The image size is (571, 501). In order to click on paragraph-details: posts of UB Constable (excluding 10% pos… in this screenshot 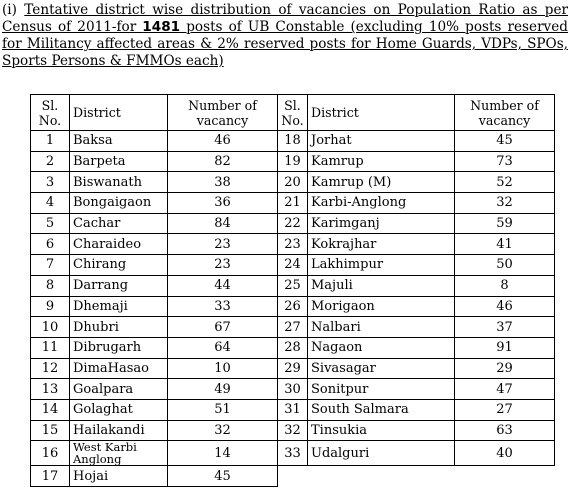, I will do `click(285, 44)`.